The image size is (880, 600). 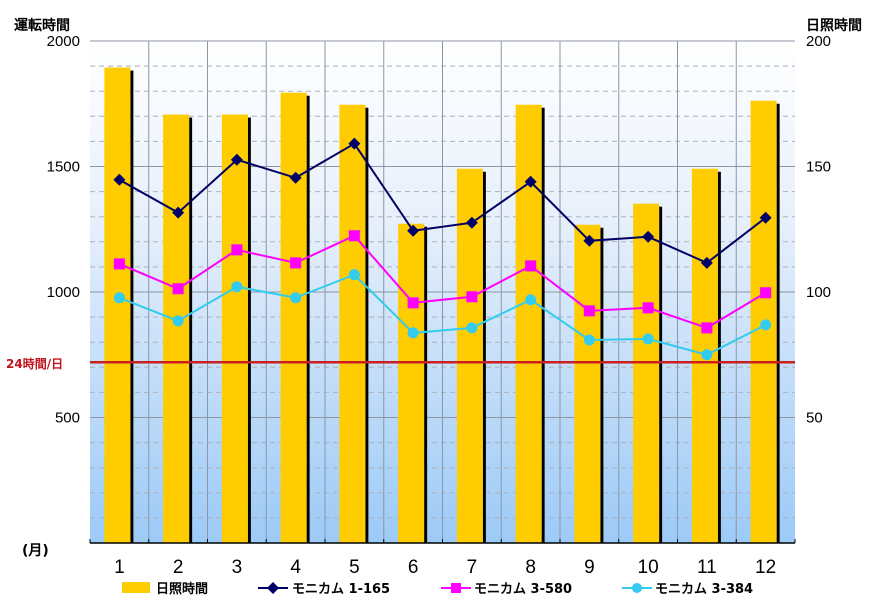 What do you see at coordinates (63, 292) in the screenshot?
I see `left-tick-label: 1000` at bounding box center [63, 292].